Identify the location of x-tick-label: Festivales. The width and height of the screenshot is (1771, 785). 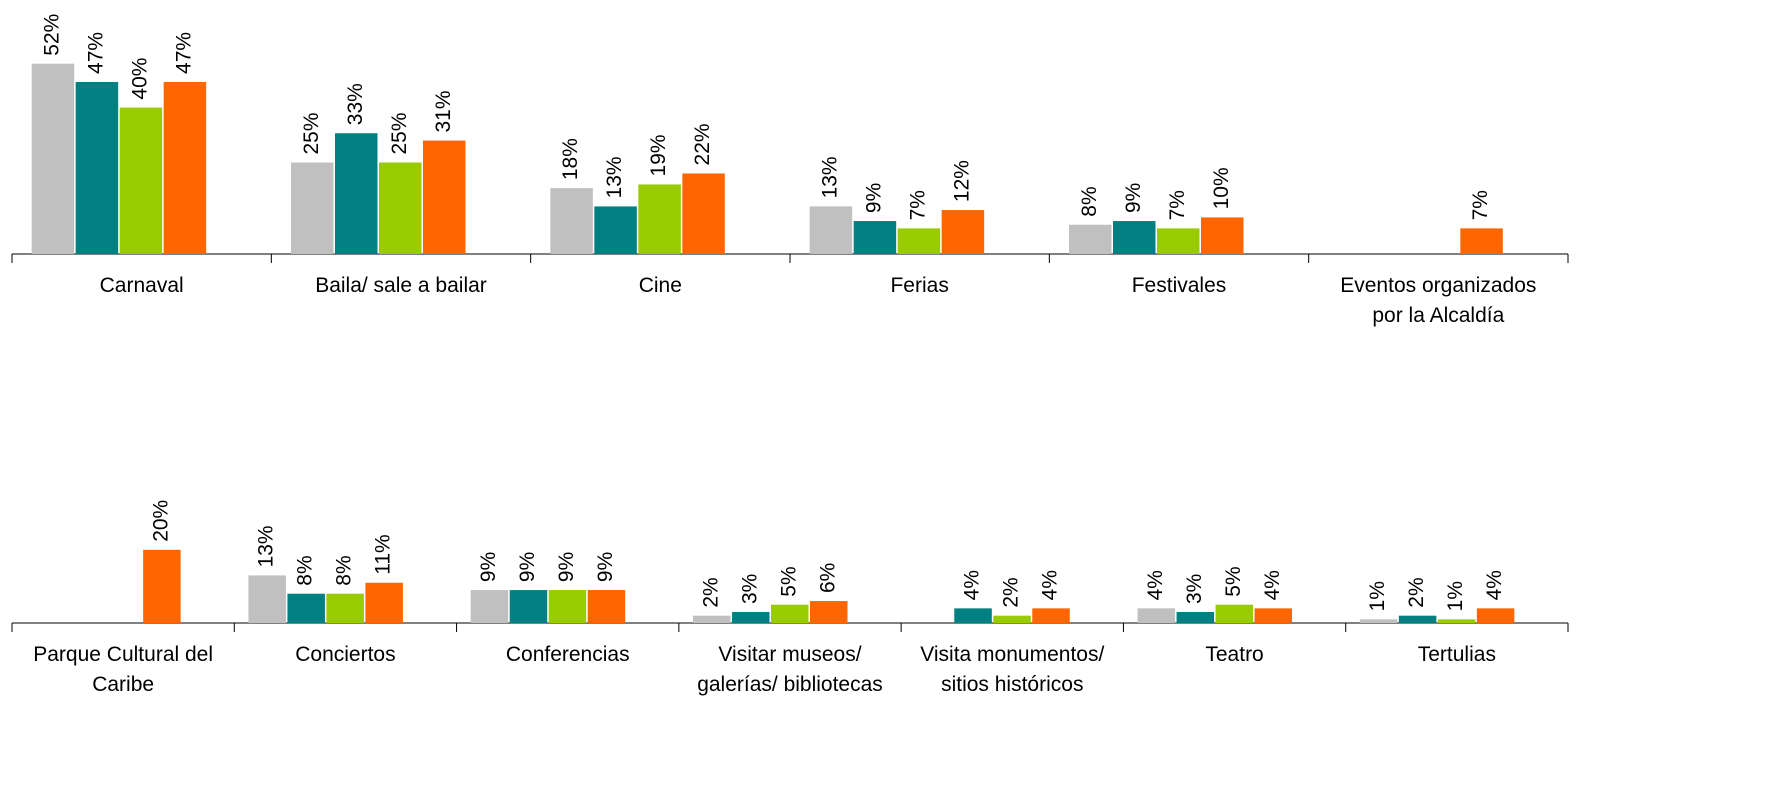
(1179, 285).